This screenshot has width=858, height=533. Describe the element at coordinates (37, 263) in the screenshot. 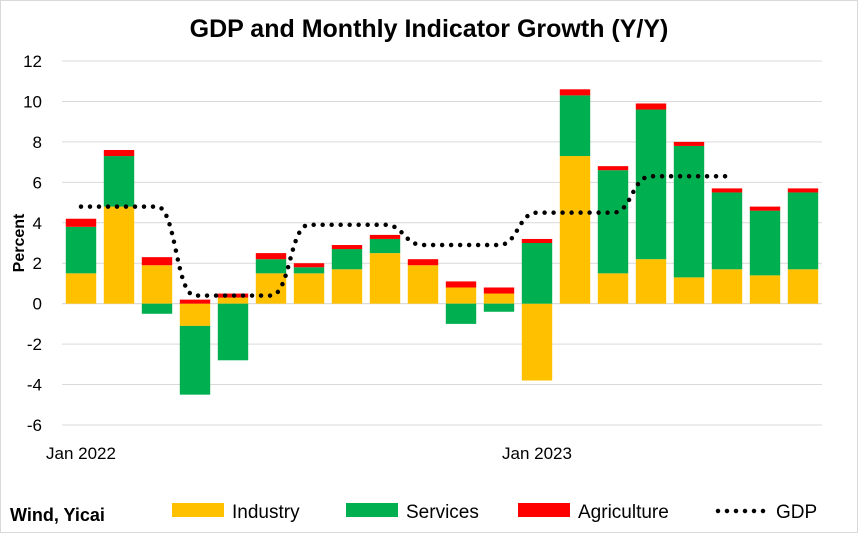

I see `y-tick-label: 2` at that location.